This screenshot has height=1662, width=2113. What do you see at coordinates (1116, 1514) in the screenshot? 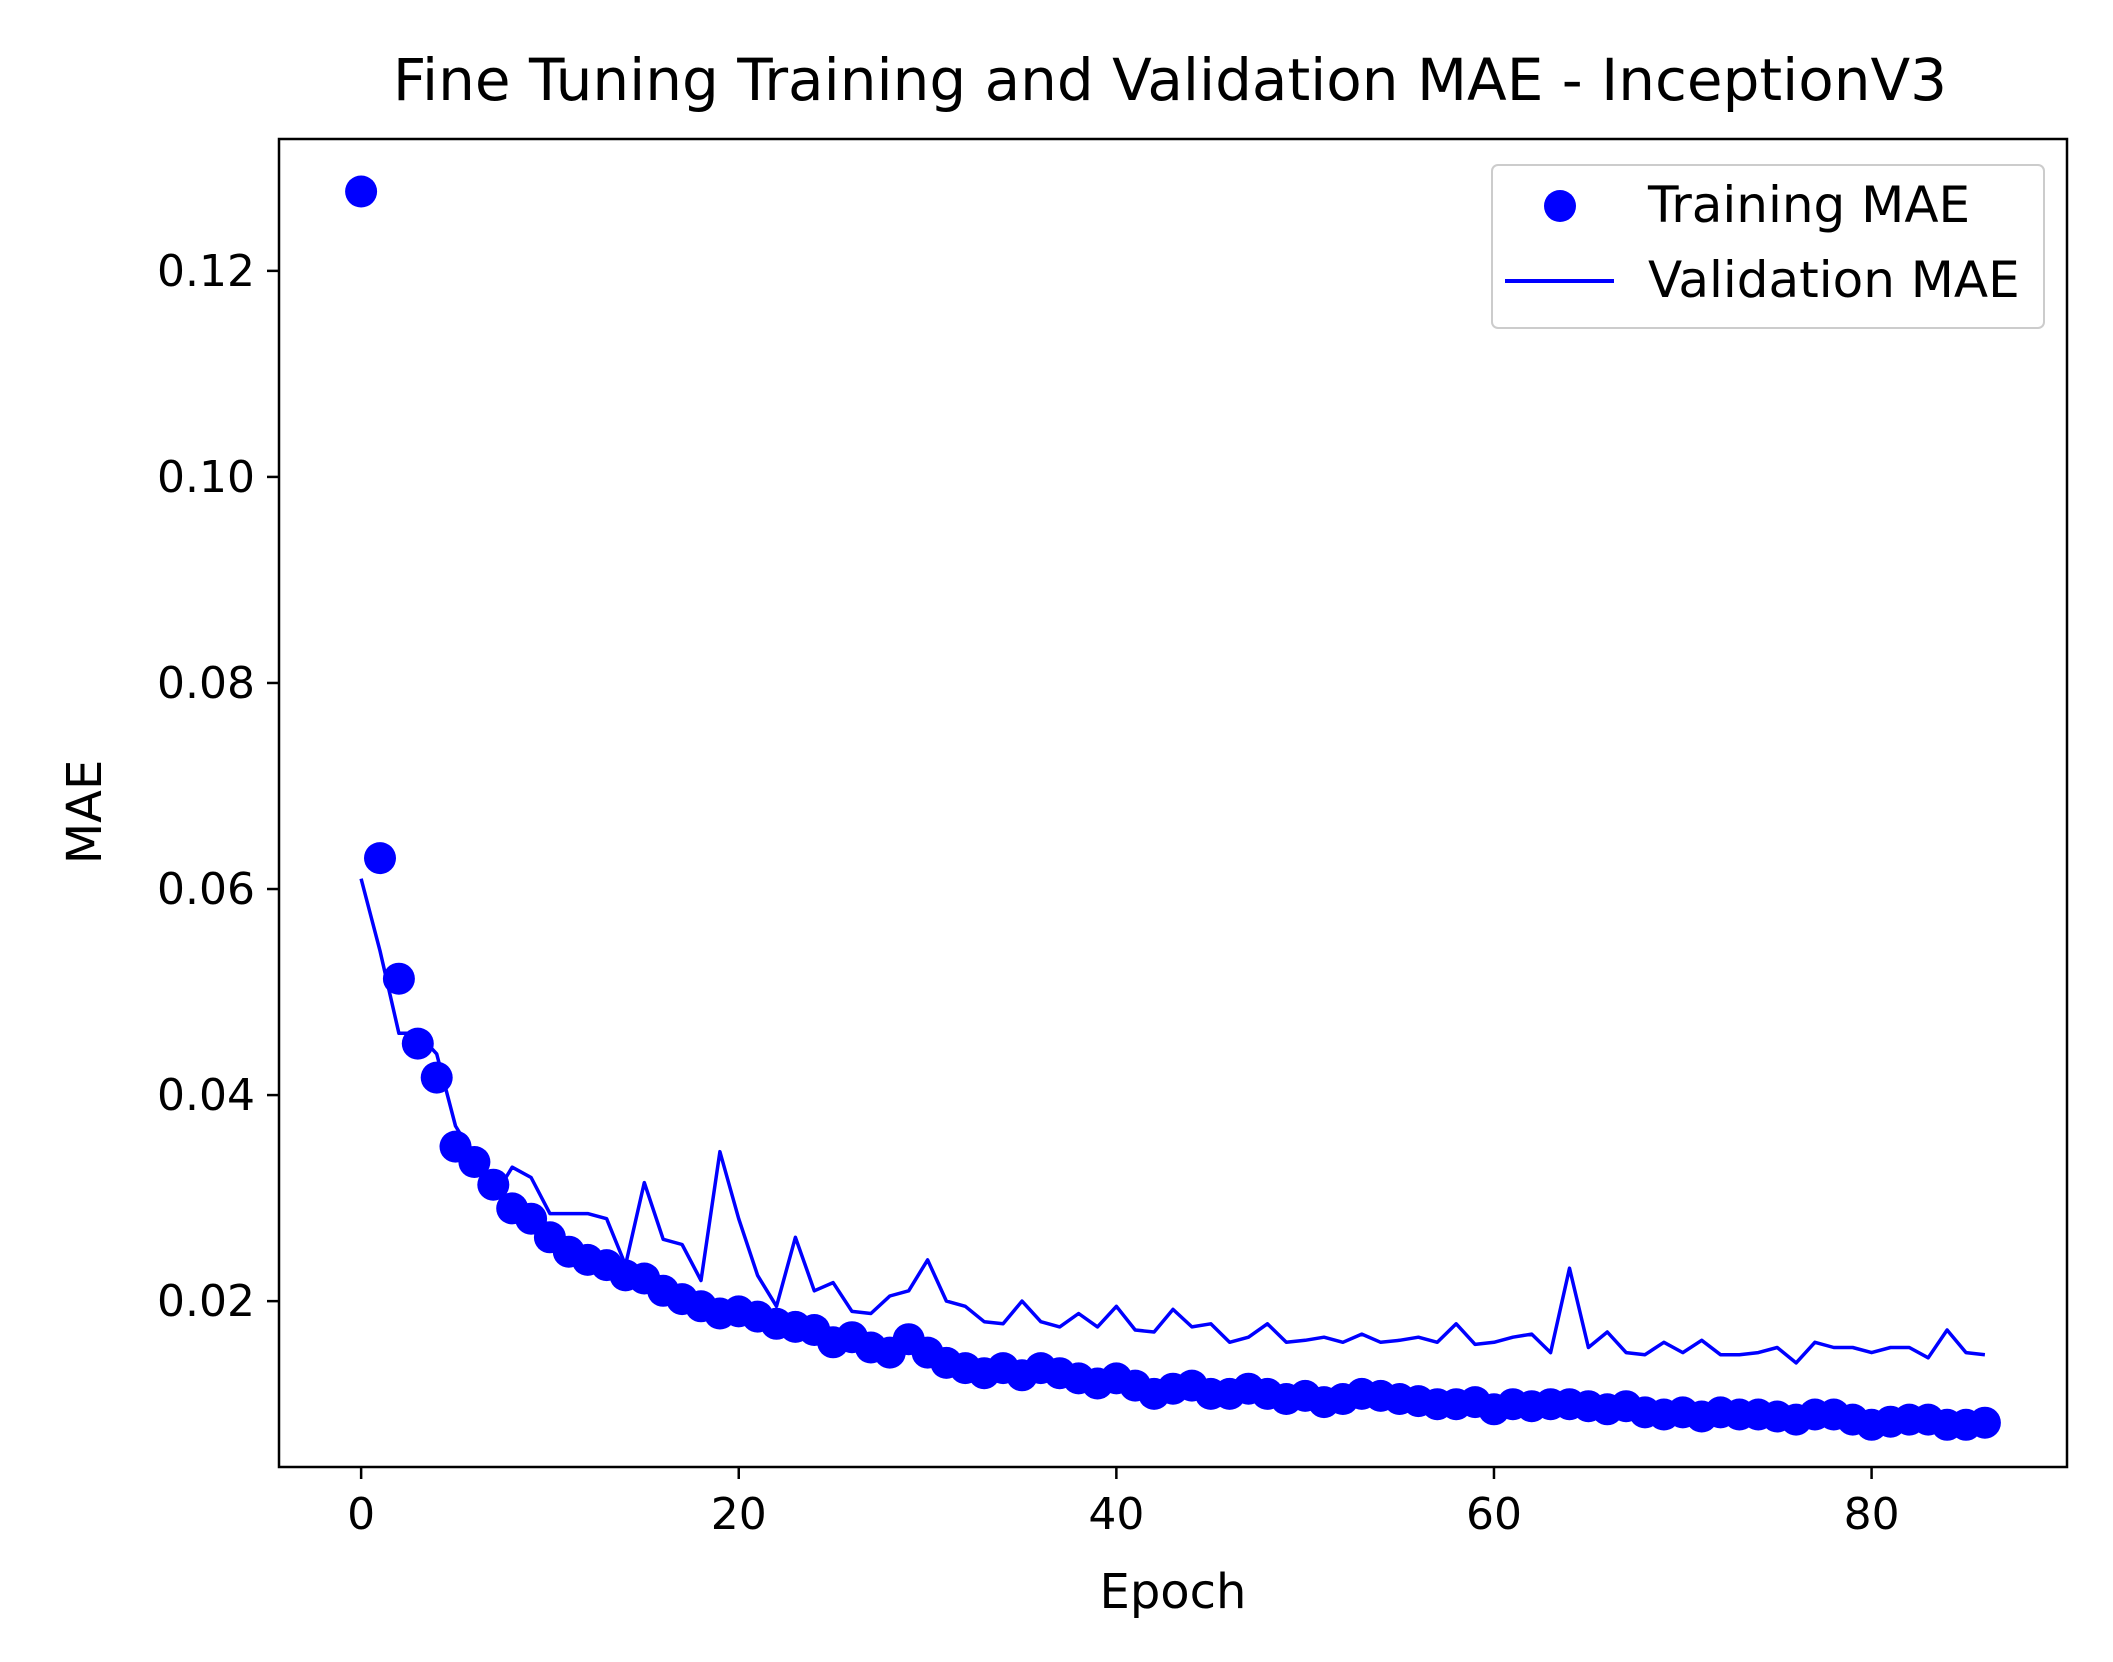
I see `x-tick-label: 40` at bounding box center [1116, 1514].